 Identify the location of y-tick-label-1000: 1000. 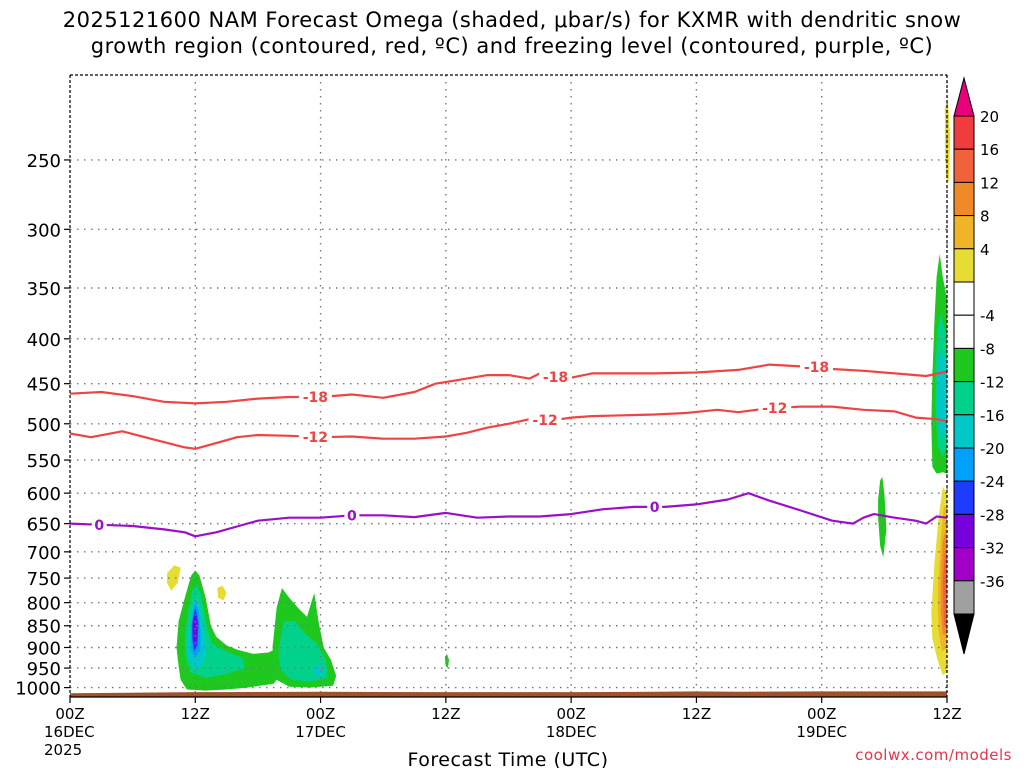
(38, 689).